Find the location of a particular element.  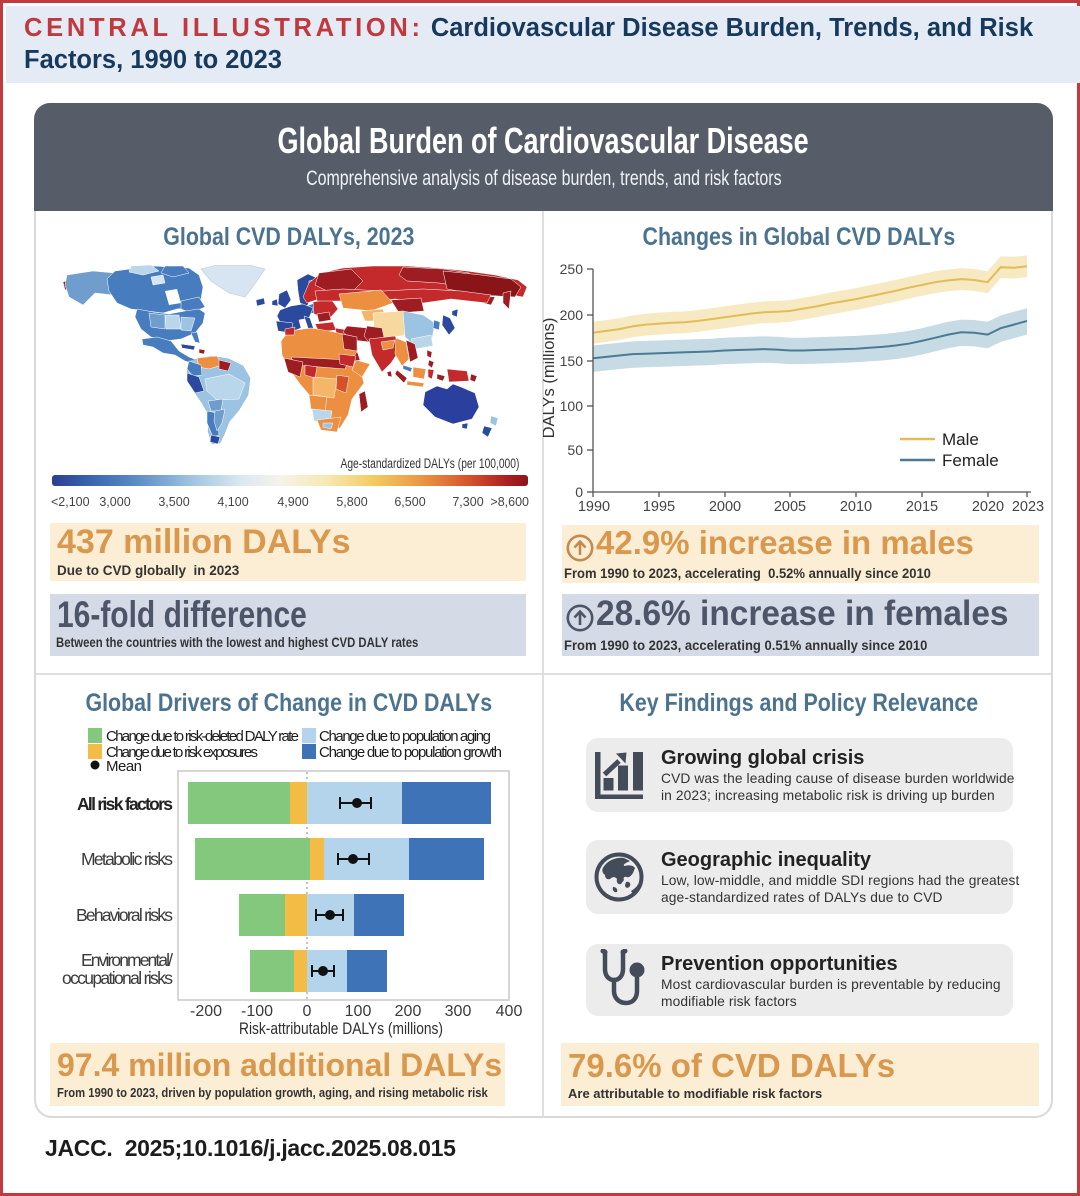

svg-text: Behavioral risks is located at coordinates (124, 915).